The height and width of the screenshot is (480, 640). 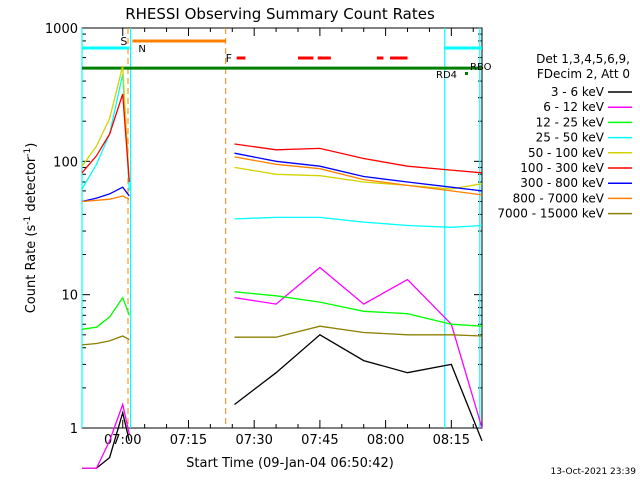 I want to click on y-axis-label-sup: -1, so click(x=28, y=220).